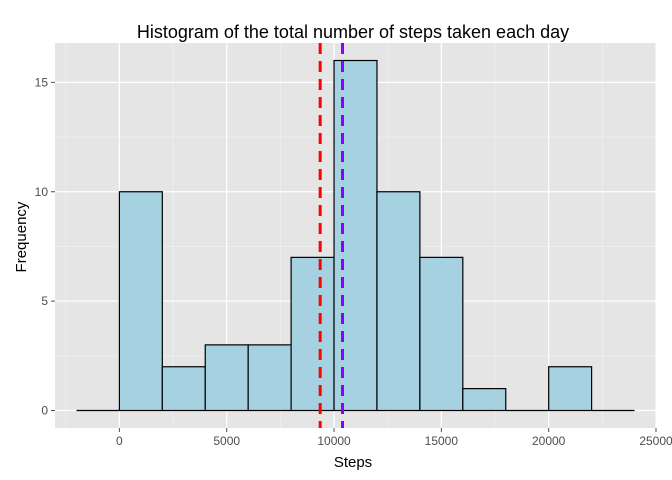 The height and width of the screenshot is (480, 672). What do you see at coordinates (119, 441) in the screenshot?
I see `x-tick-label: 0` at bounding box center [119, 441].